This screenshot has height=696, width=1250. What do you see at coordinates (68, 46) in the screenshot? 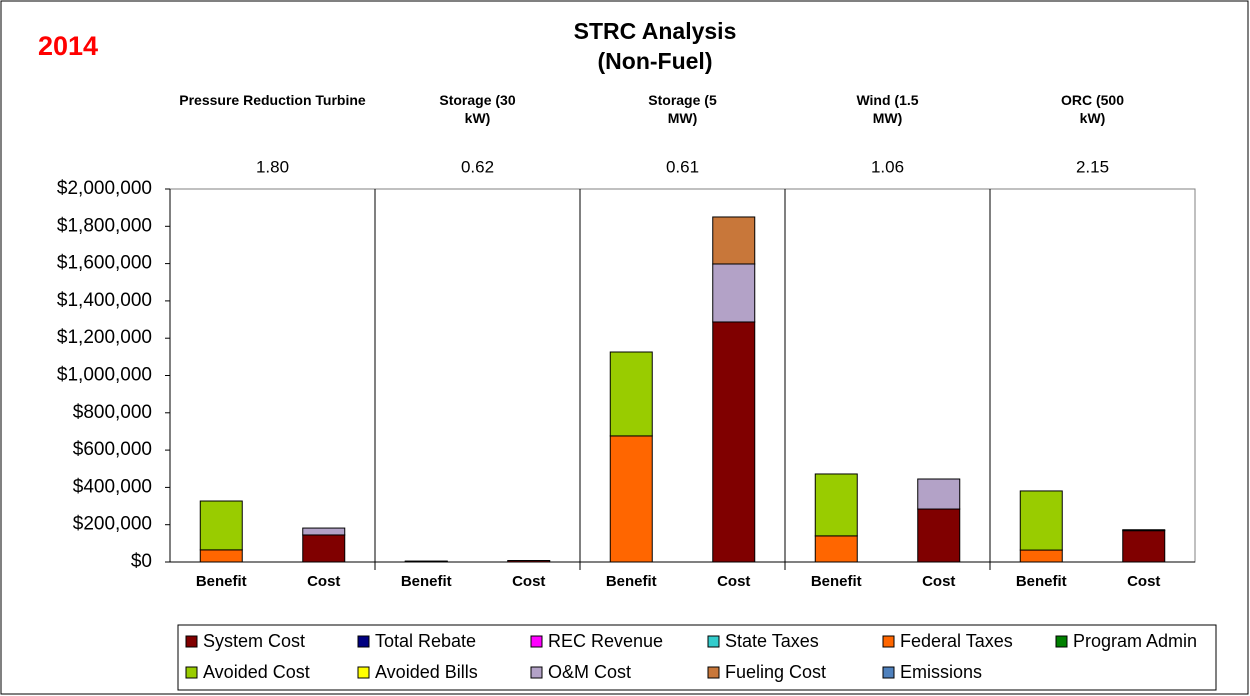
I see `year-label: 2014` at bounding box center [68, 46].